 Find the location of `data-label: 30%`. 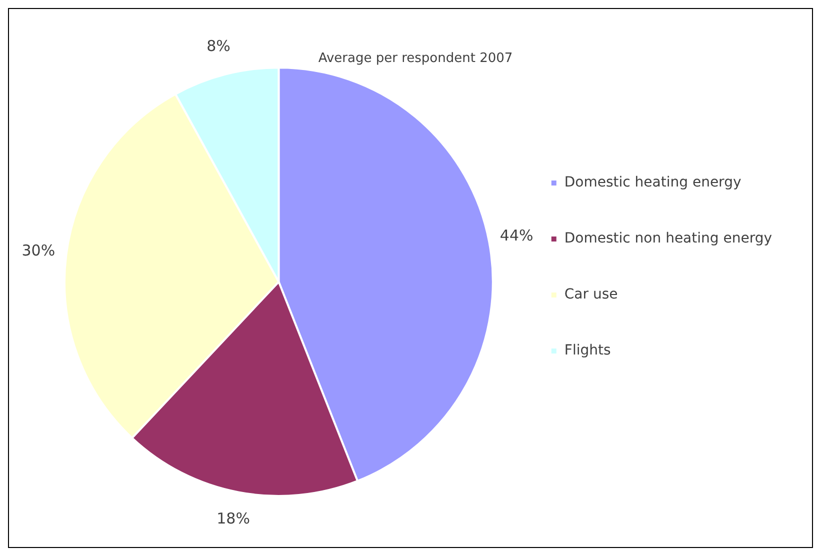

data-label: 30% is located at coordinates (39, 250).